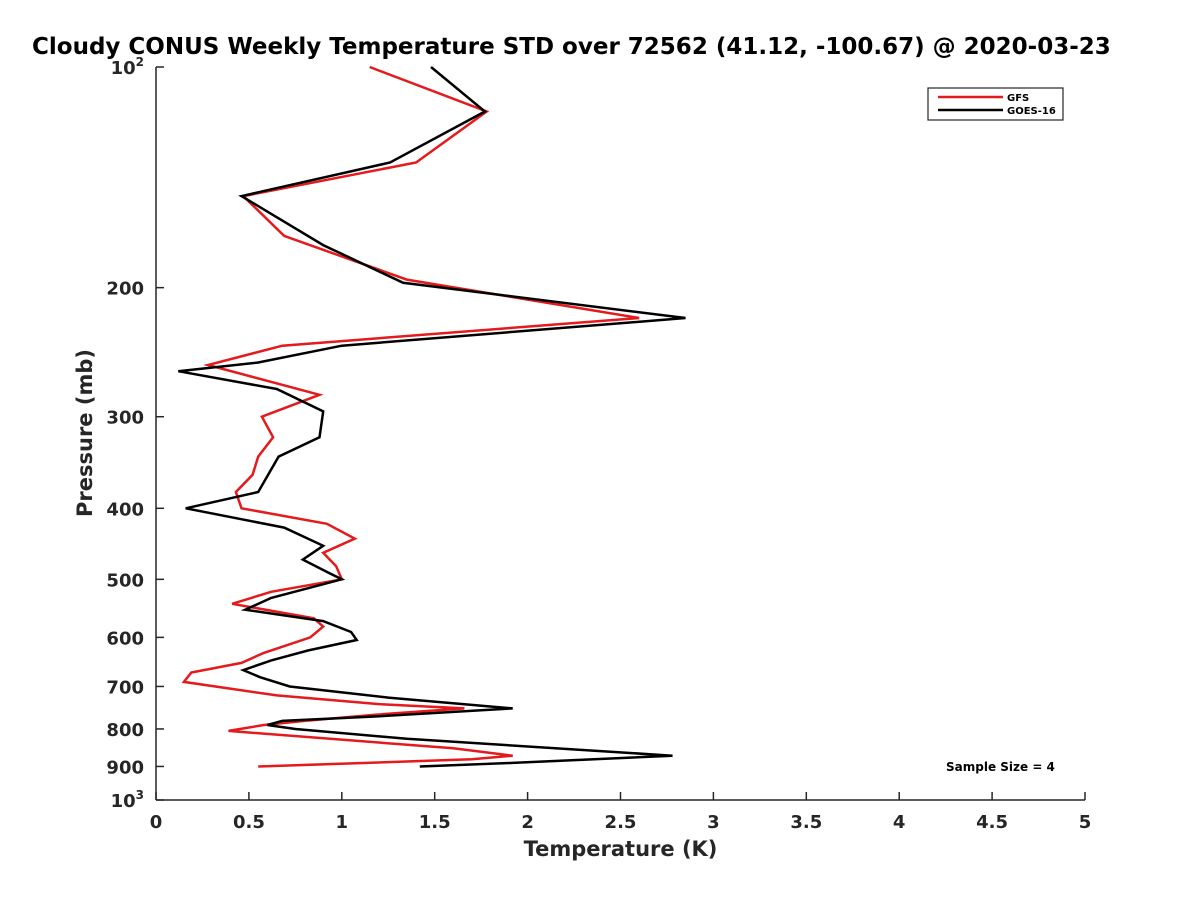 Image resolution: width=1200 pixels, height=900 pixels. I want to click on legend-box, so click(995, 104).